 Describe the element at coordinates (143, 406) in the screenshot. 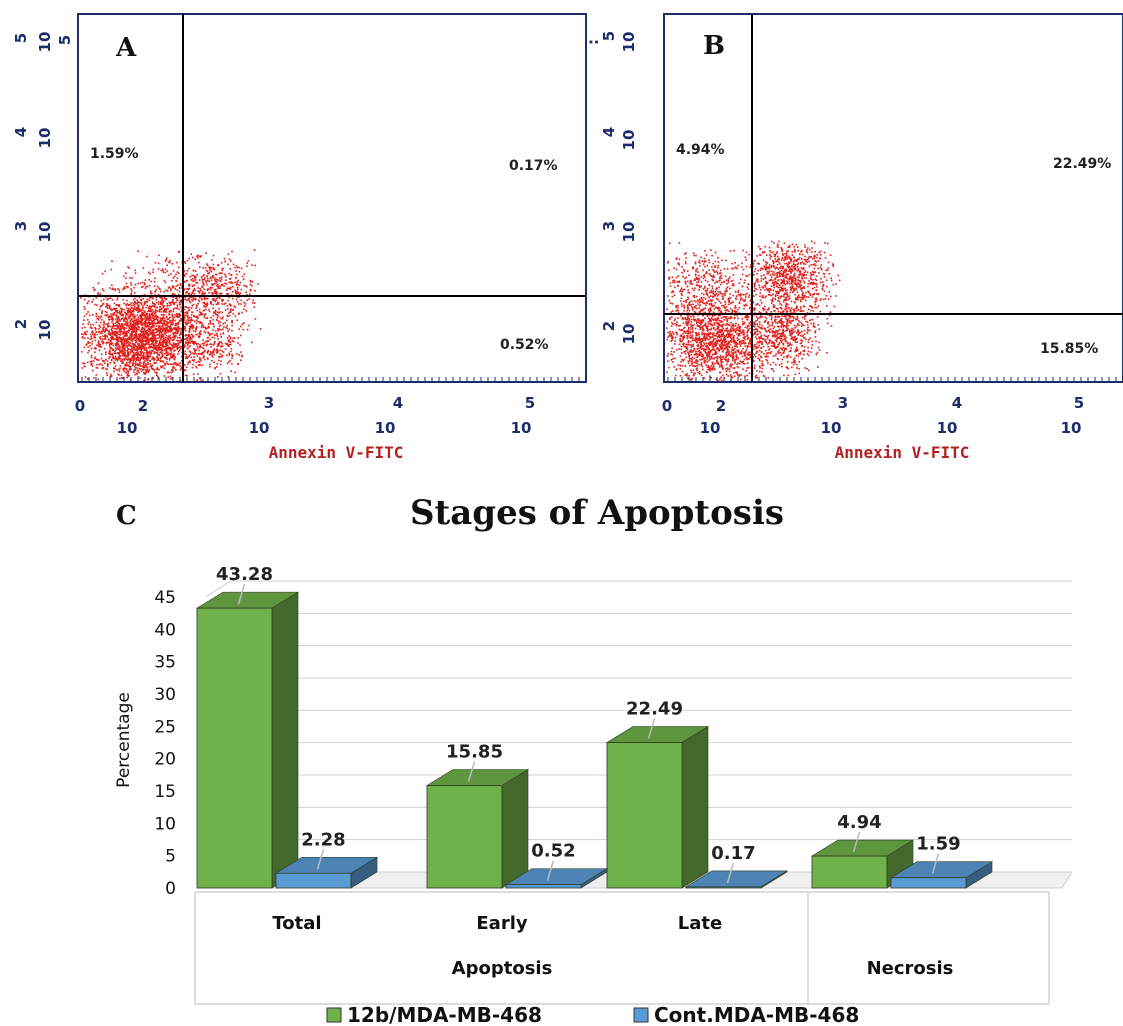

I see `x-tick-exp-a-1: 2` at that location.